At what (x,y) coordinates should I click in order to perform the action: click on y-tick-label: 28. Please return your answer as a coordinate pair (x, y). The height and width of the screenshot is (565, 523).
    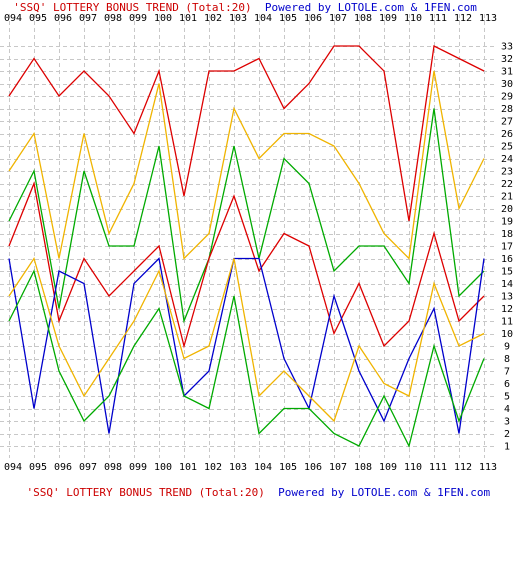
    Looking at the image, I should click on (507, 109).